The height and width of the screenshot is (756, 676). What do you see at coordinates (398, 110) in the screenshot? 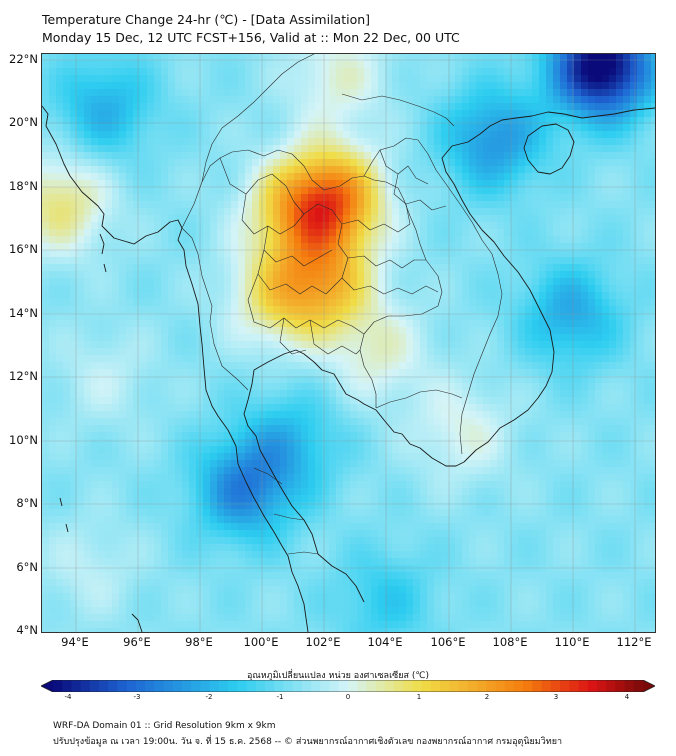
I see `china-vietnam-border` at bounding box center [398, 110].